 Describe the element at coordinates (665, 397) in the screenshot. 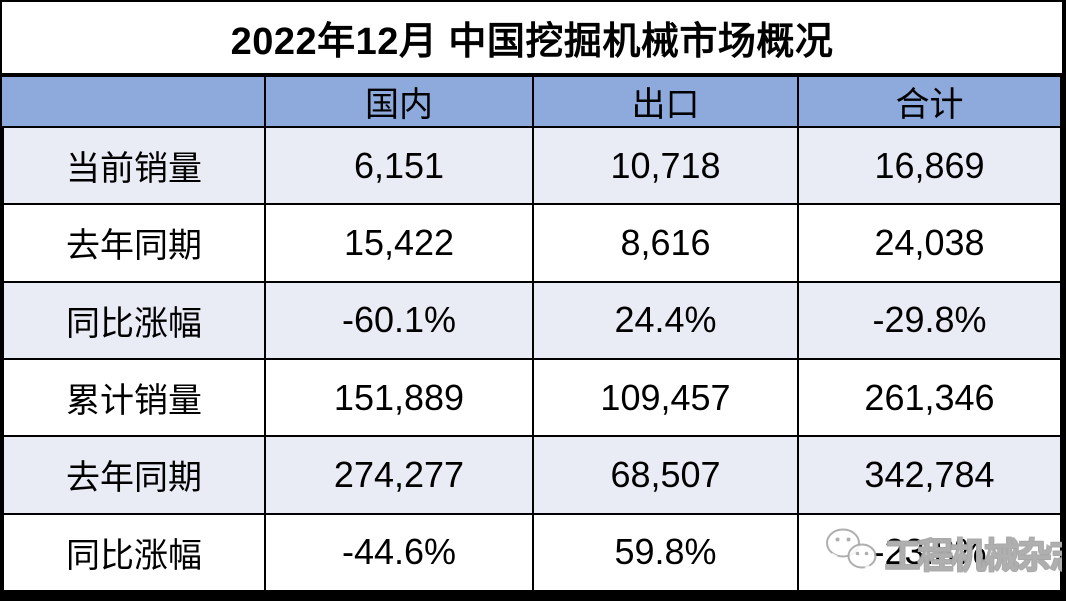

I see `value-cell: 109,457` at that location.